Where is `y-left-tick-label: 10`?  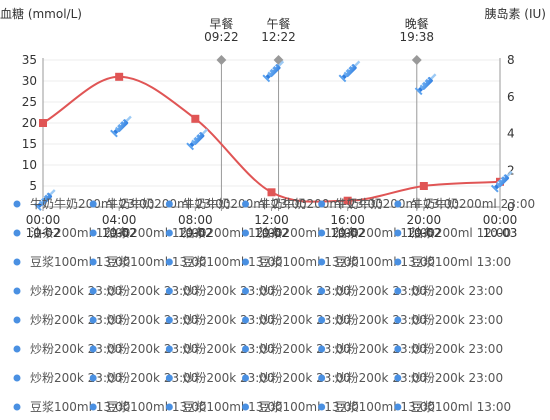
y-left-tick-label: 10 is located at coordinates (29, 165).